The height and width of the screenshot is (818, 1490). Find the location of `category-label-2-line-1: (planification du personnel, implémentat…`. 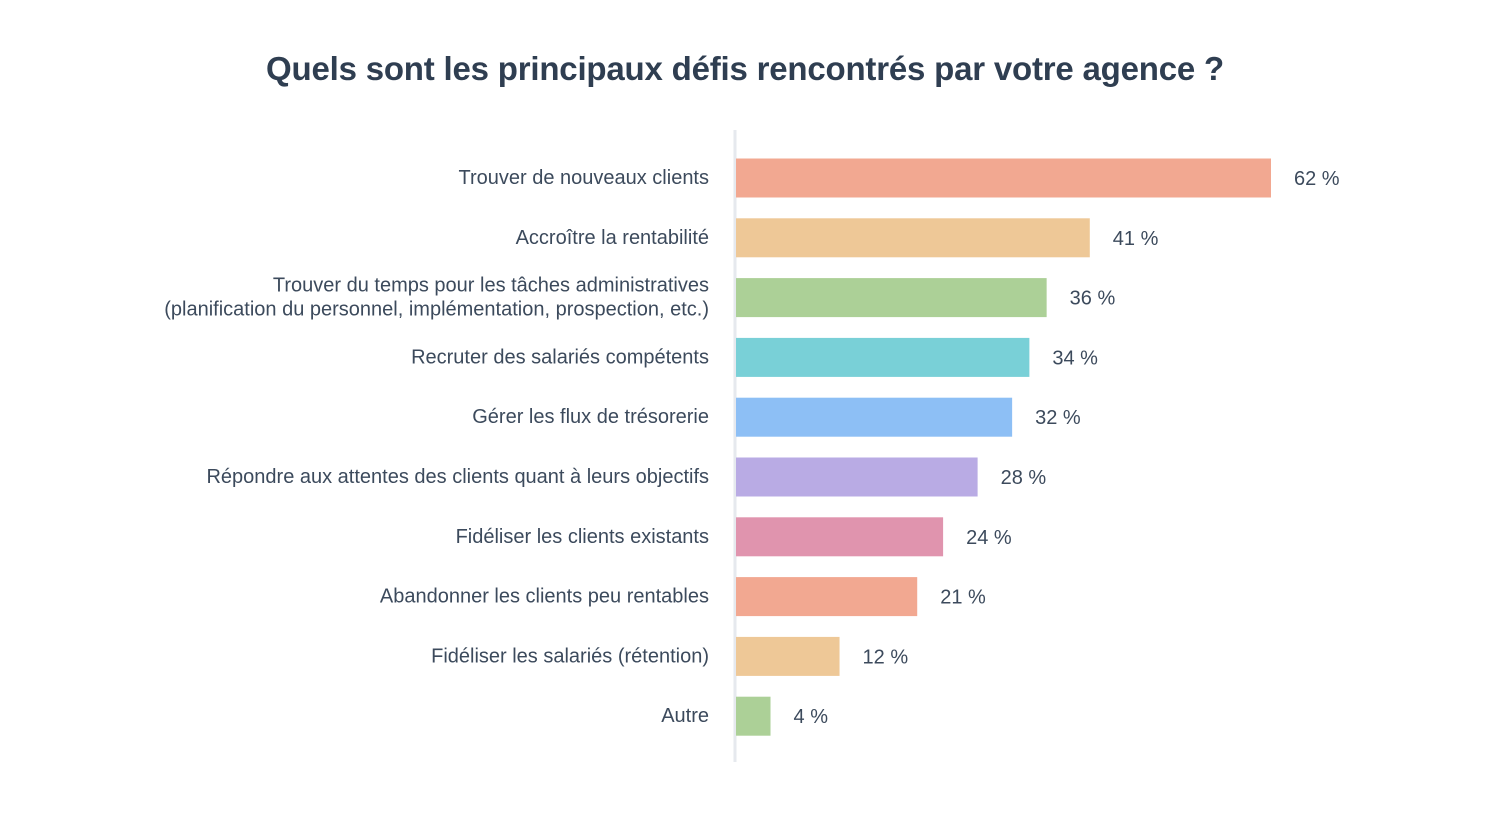

category-label-2-line-1: (planification du personnel, implémentat… is located at coordinates (436, 310).